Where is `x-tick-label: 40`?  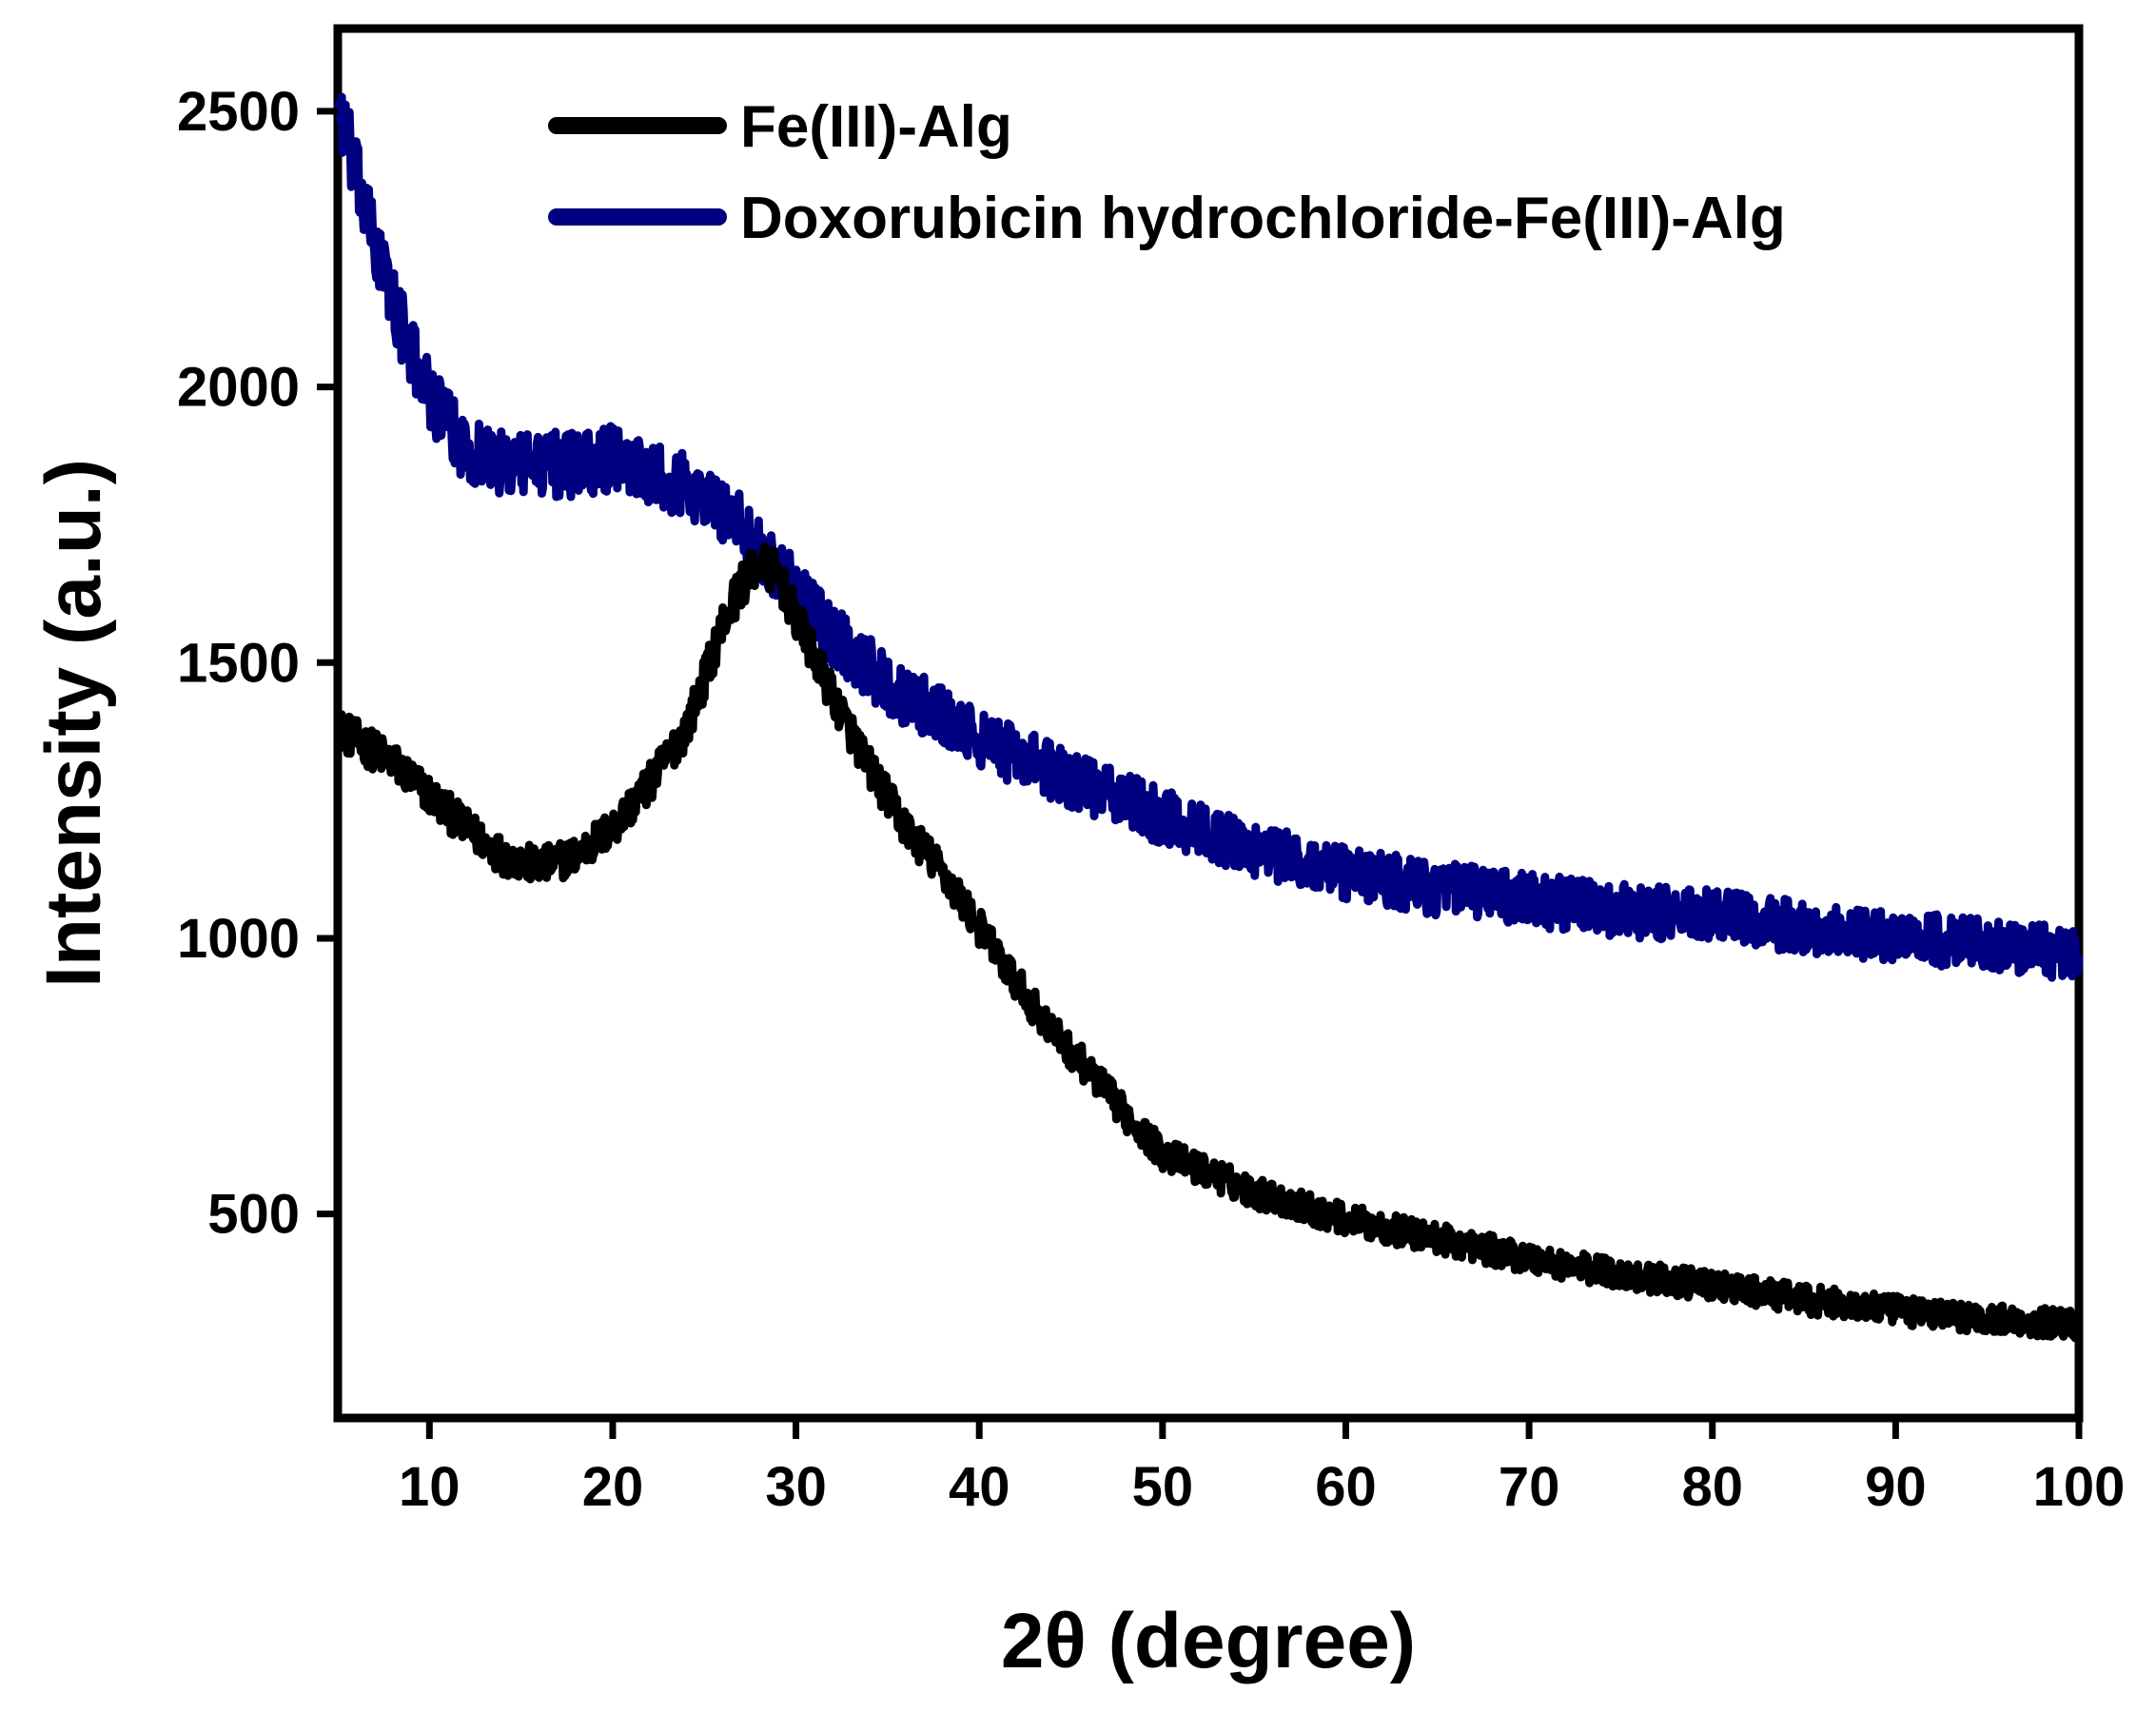
x-tick-label: 40 is located at coordinates (979, 1487).